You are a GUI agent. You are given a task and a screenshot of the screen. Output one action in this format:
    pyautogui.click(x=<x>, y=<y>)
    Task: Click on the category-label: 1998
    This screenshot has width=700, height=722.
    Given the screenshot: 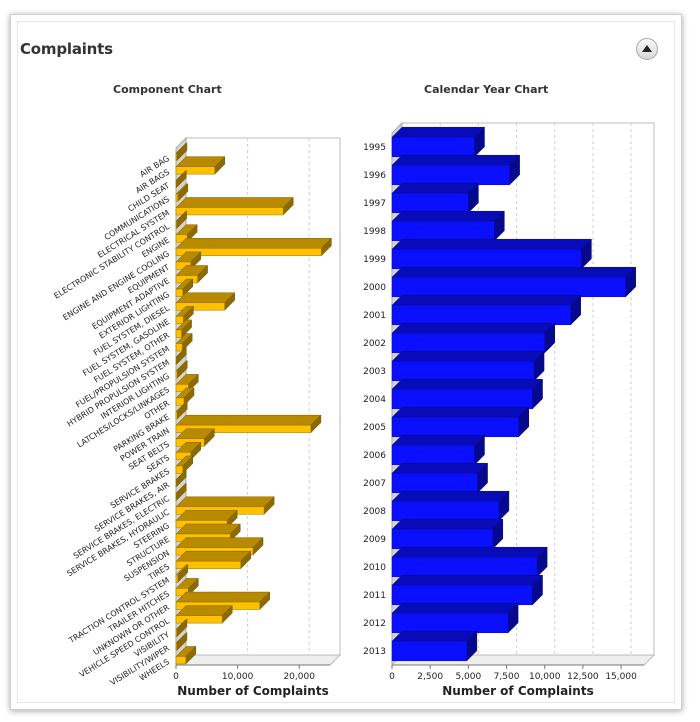 What is the action you would take?
    pyautogui.click(x=374, y=232)
    